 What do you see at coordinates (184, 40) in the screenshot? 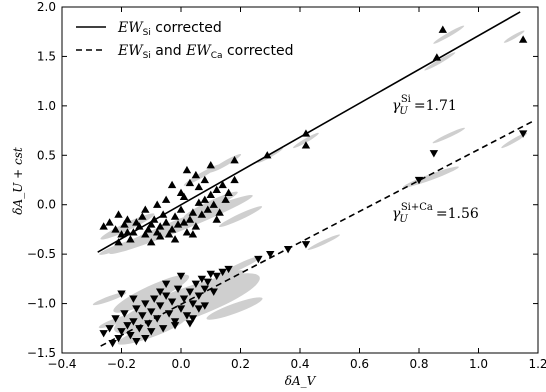
I see `legend: EWSi corrected EWSi and EWCa corrected` at bounding box center [184, 40].